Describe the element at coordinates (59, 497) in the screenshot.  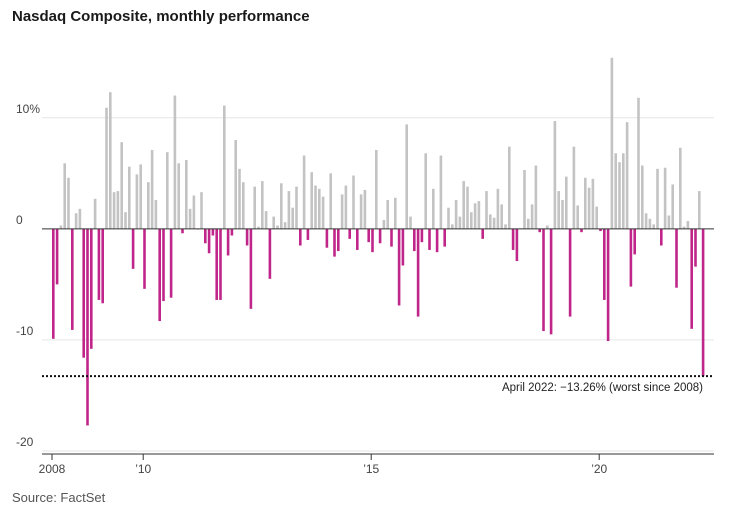
I see `source-note: Source: FactSet` at that location.